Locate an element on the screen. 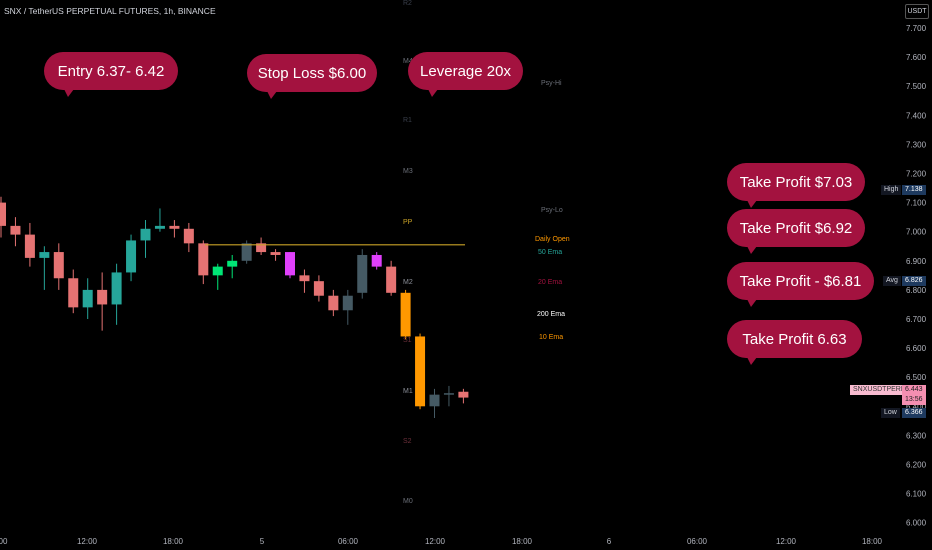  symbol-tag-value: 6.443 is located at coordinates (914, 390).